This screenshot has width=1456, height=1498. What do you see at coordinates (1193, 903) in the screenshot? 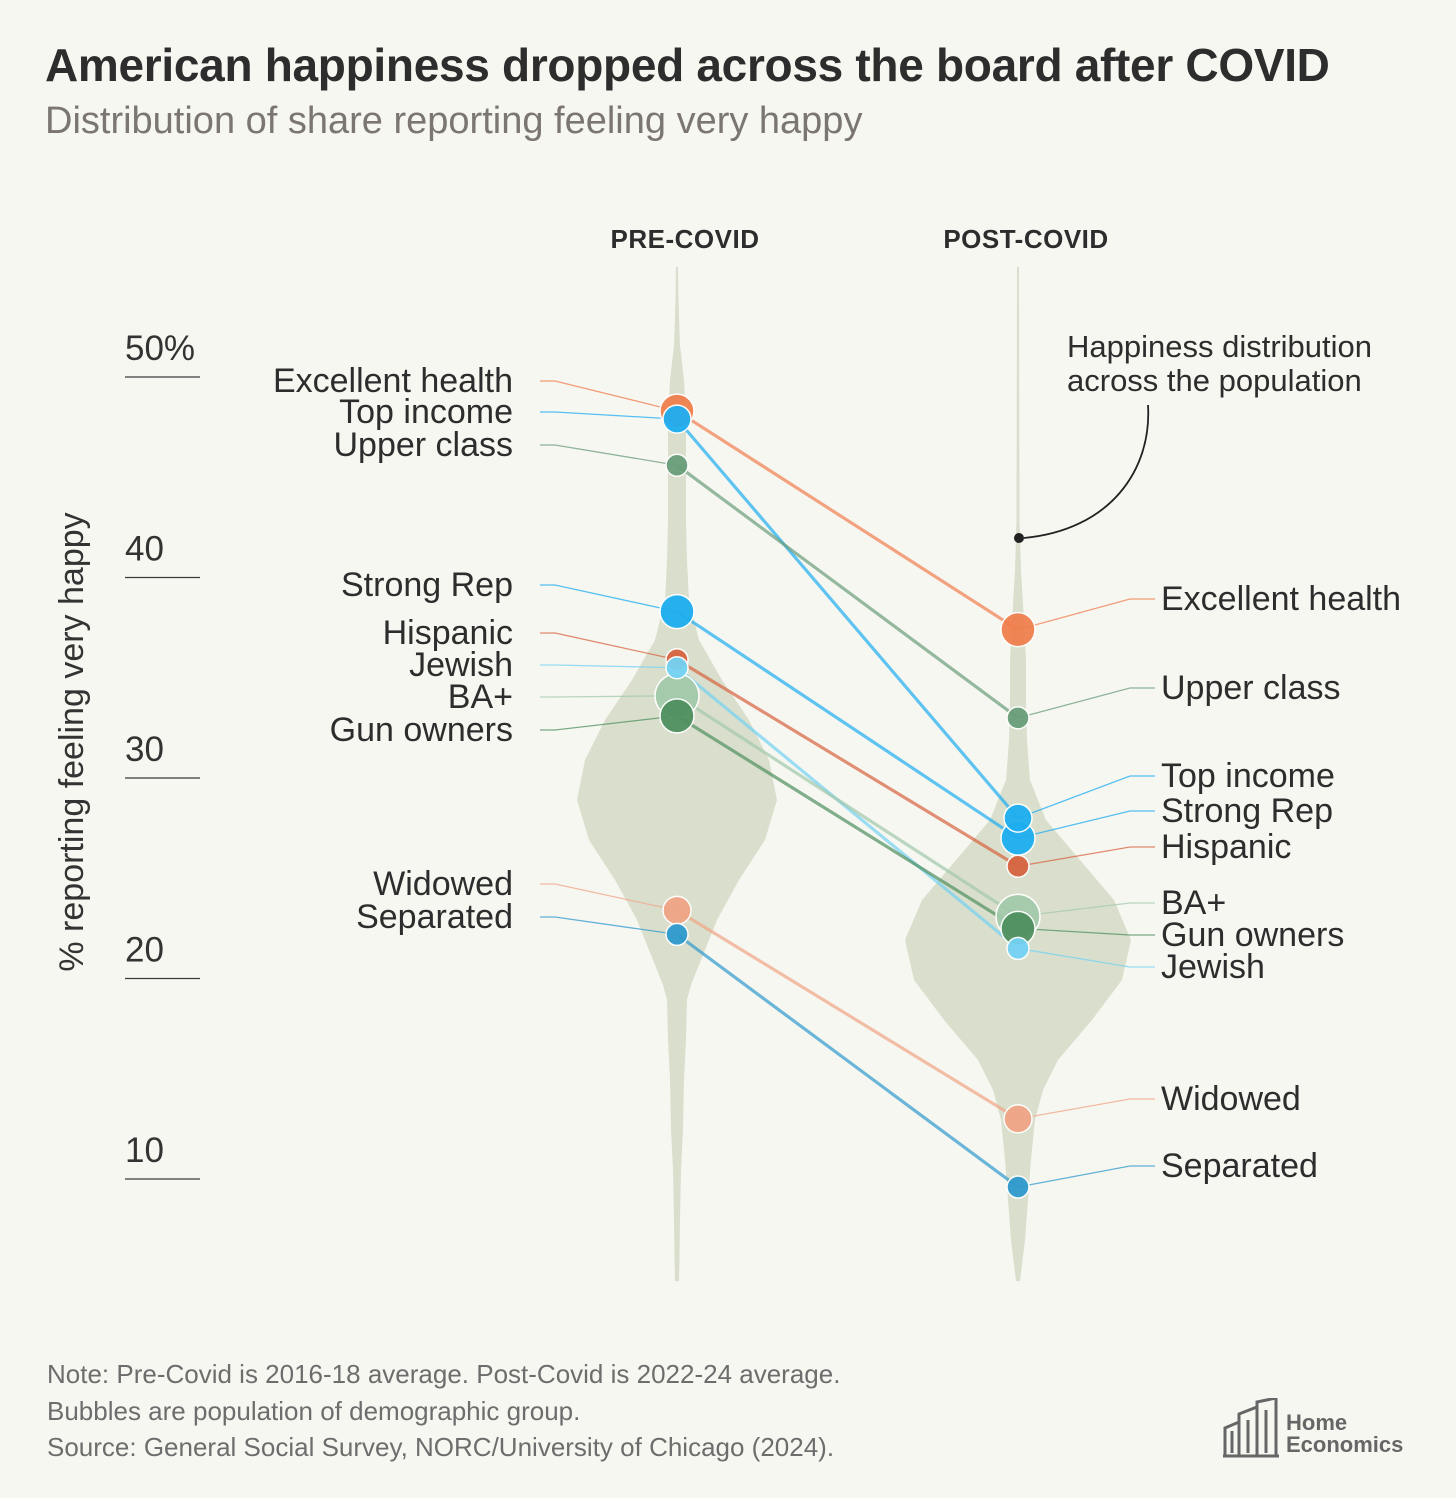
I see `post-series-label: BA+` at bounding box center [1193, 903].